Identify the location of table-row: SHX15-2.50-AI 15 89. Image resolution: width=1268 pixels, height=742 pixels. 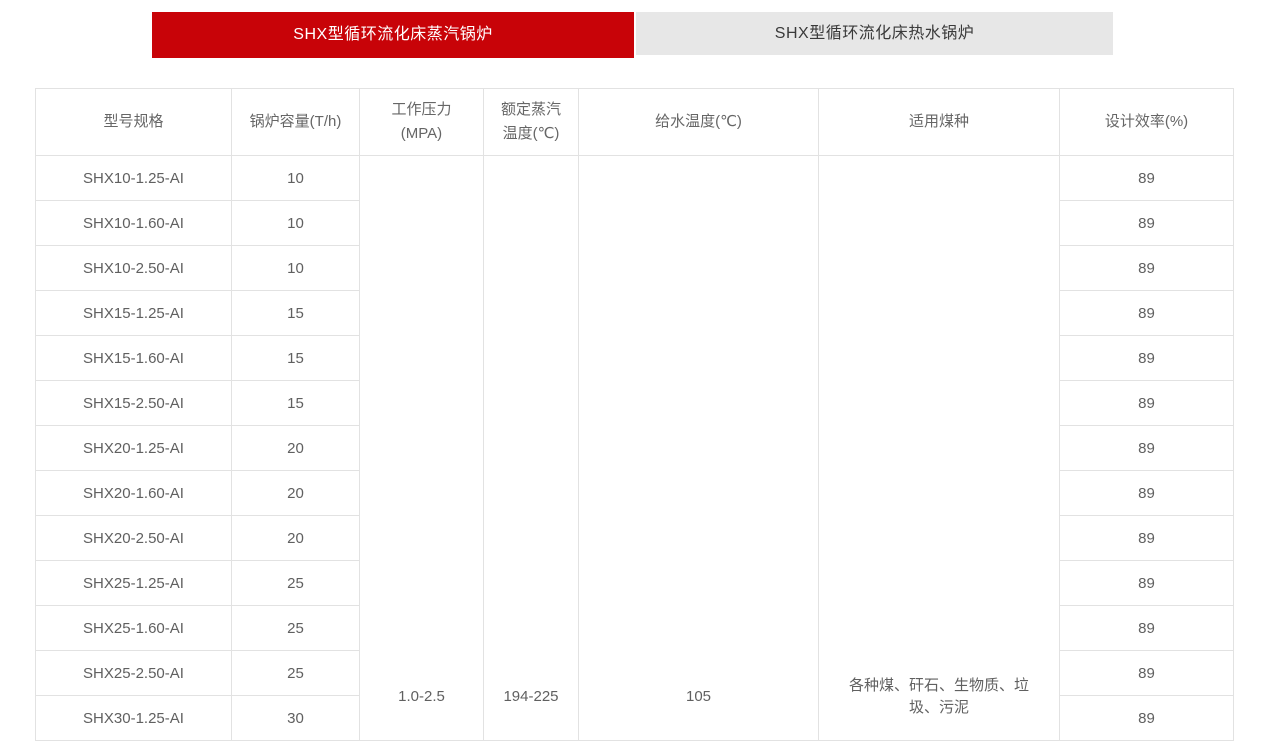
(634, 403).